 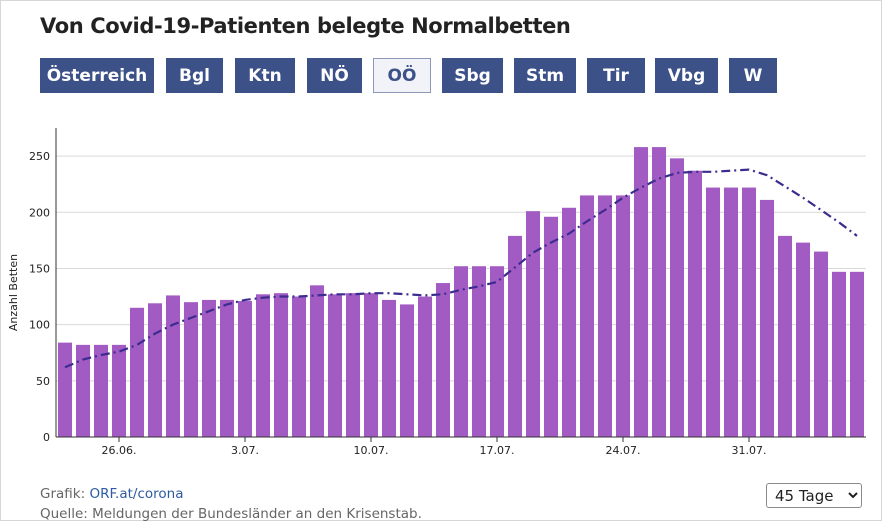 What do you see at coordinates (63, 494) in the screenshot?
I see `credit-label: Grafik:` at bounding box center [63, 494].